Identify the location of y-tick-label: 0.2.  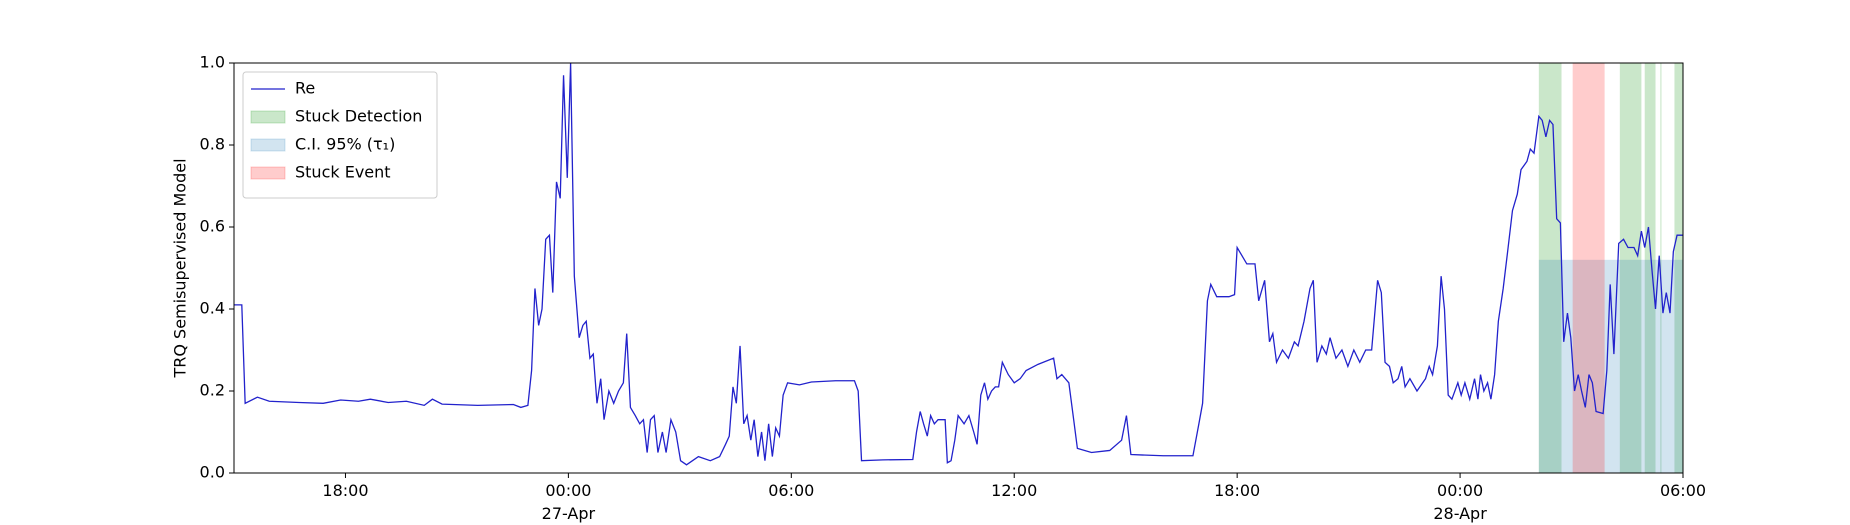
(212, 390).